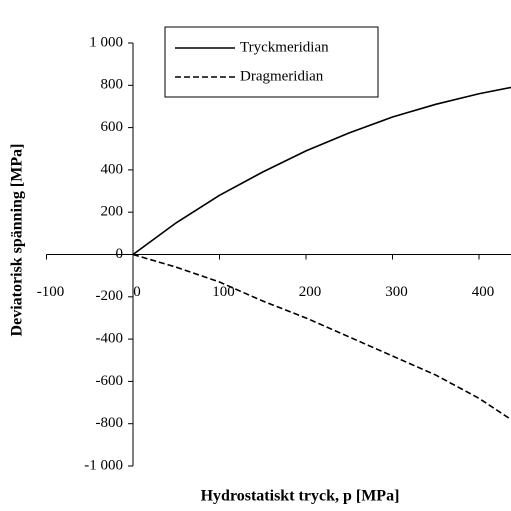 This screenshot has height=511, width=511. What do you see at coordinates (119, 254) in the screenshot?
I see `y-tick-label: 0` at bounding box center [119, 254].